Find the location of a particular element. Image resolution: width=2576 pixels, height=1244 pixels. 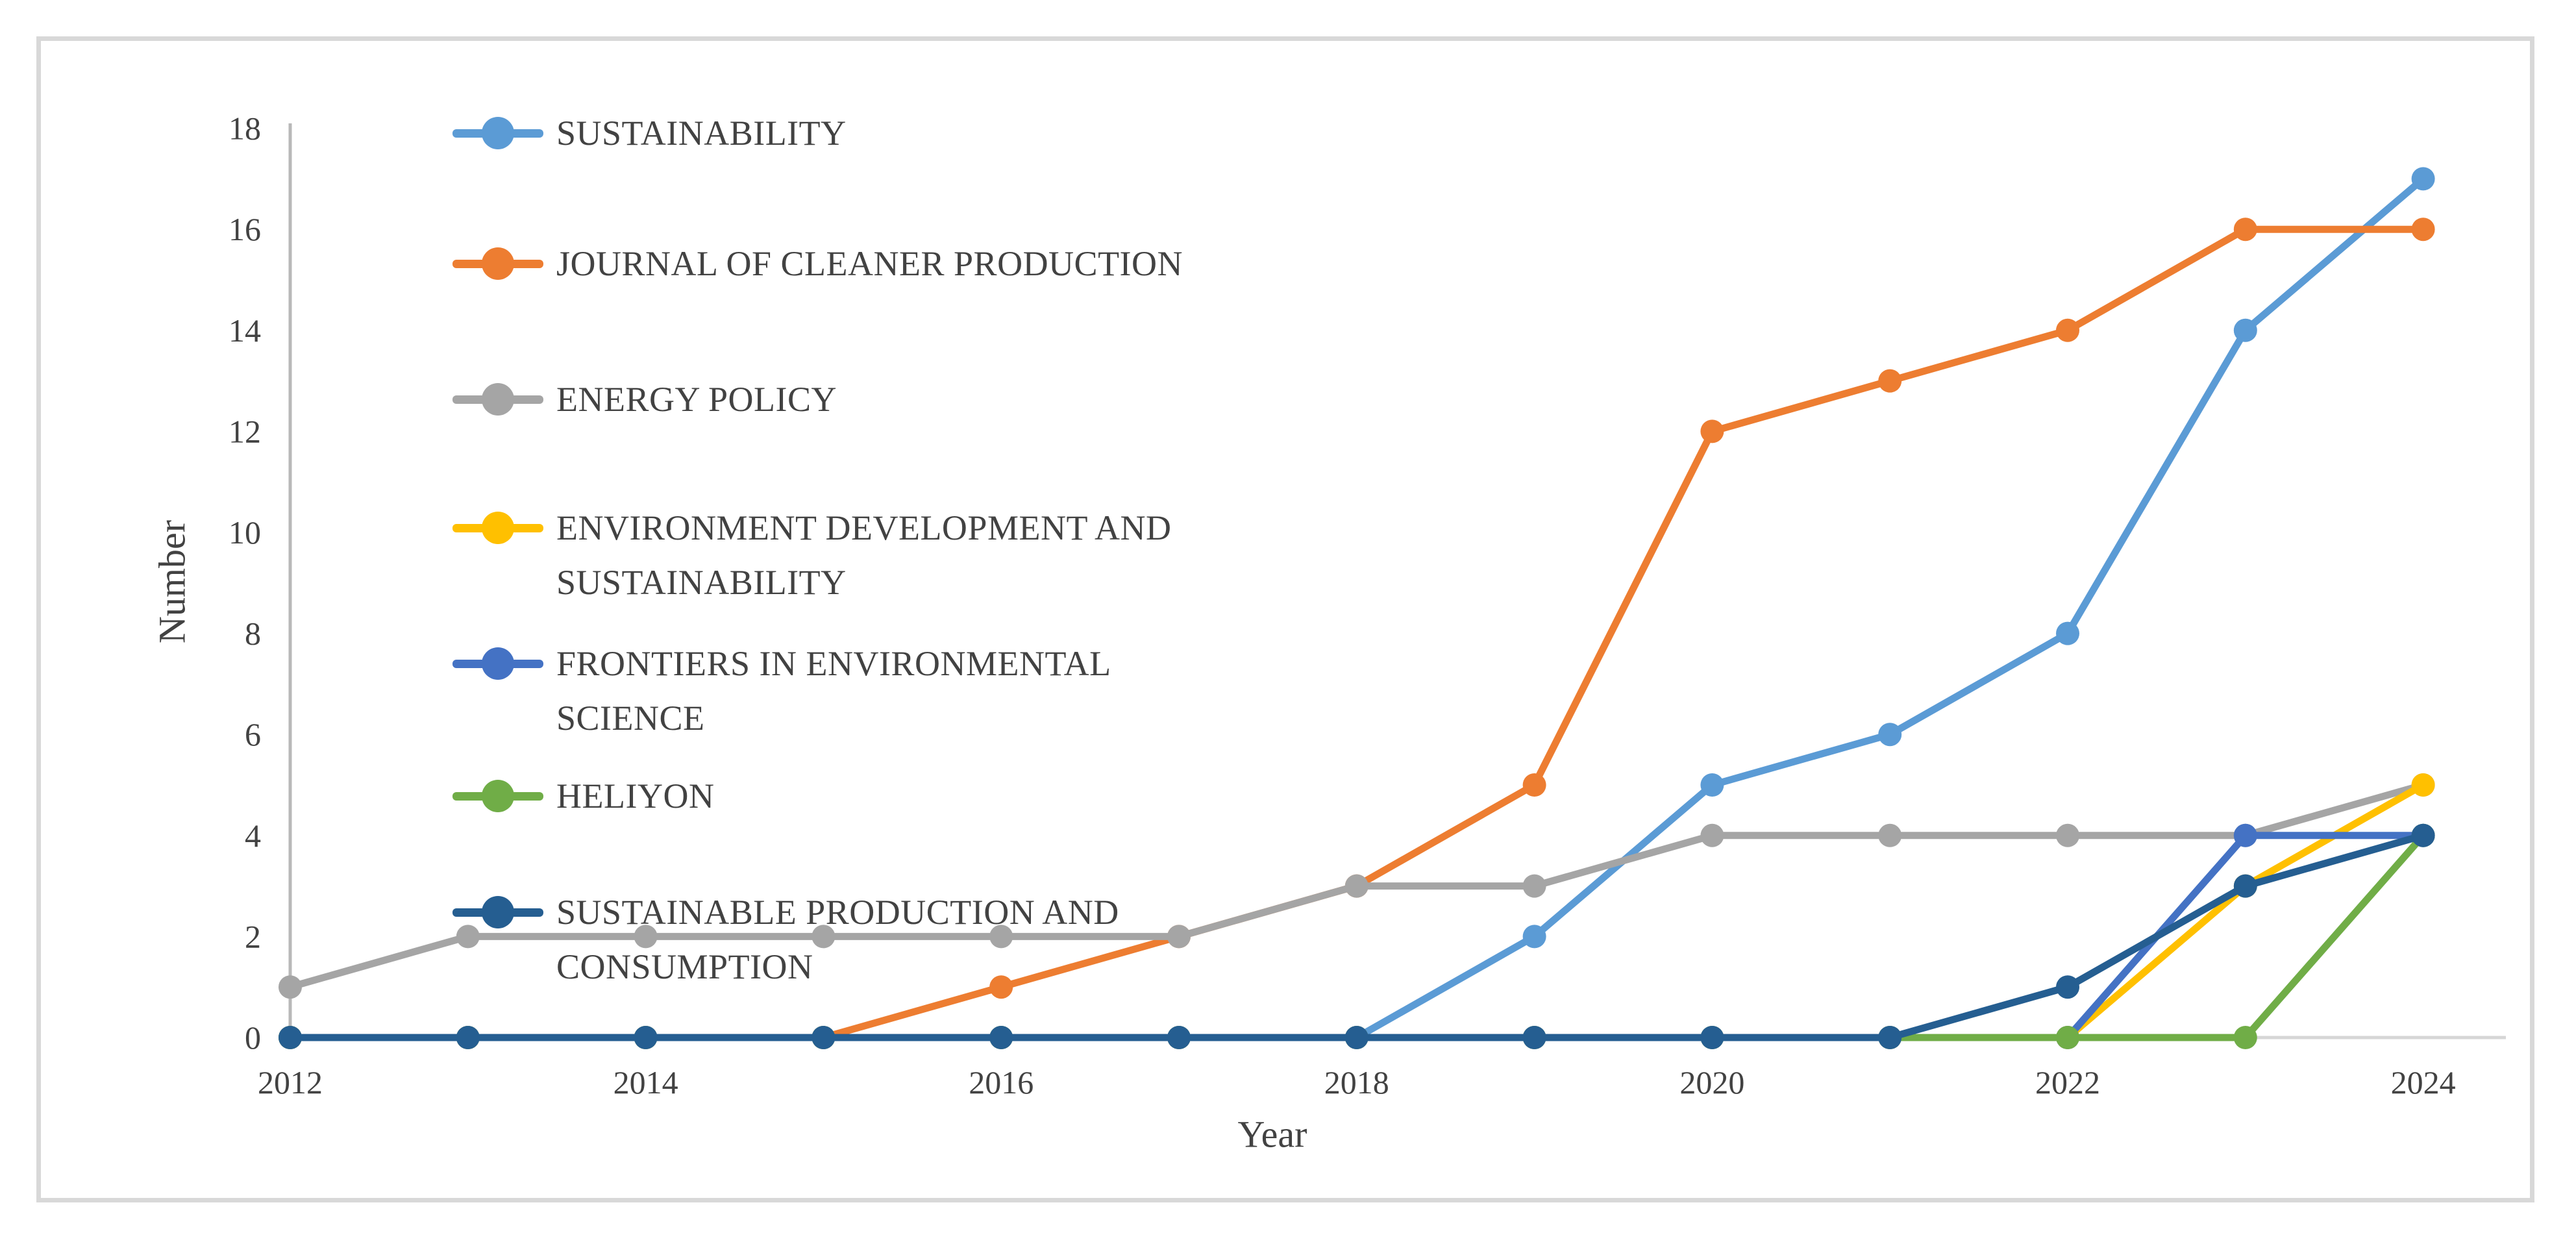

y-tick-label: 0 is located at coordinates (253, 1037).